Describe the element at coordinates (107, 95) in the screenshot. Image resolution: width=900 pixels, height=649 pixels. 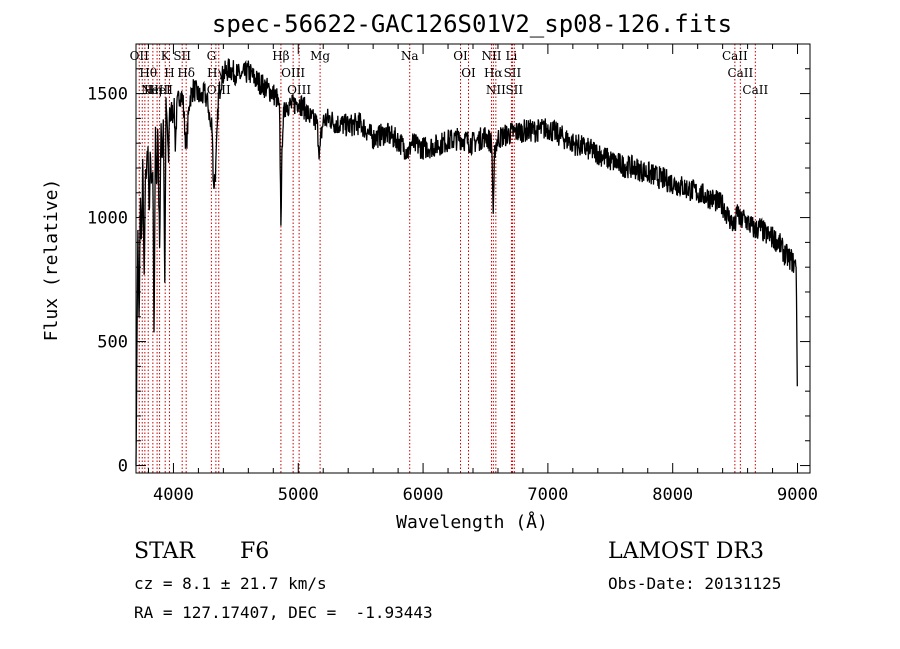
I see `tick-label: 1500` at that location.